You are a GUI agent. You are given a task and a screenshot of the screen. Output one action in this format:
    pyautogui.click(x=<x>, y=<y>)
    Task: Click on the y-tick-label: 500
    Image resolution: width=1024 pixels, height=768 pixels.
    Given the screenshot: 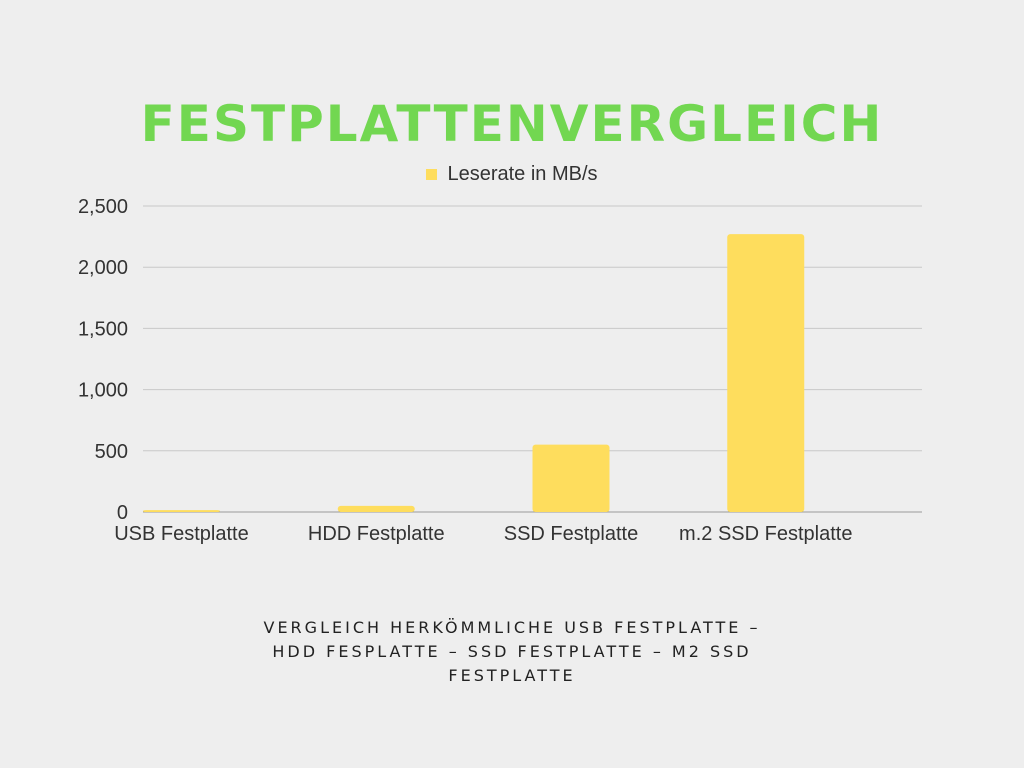 What is the action you would take?
    pyautogui.click(x=111, y=452)
    